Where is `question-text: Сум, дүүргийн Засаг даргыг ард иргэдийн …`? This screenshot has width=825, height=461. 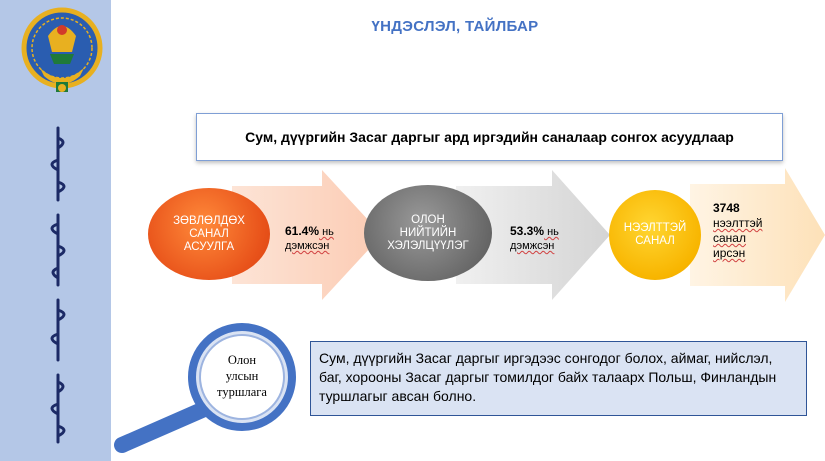
question-text: Сум, дүүргийн Засаг даргыг ард иргэдийн … is located at coordinates (489, 137).